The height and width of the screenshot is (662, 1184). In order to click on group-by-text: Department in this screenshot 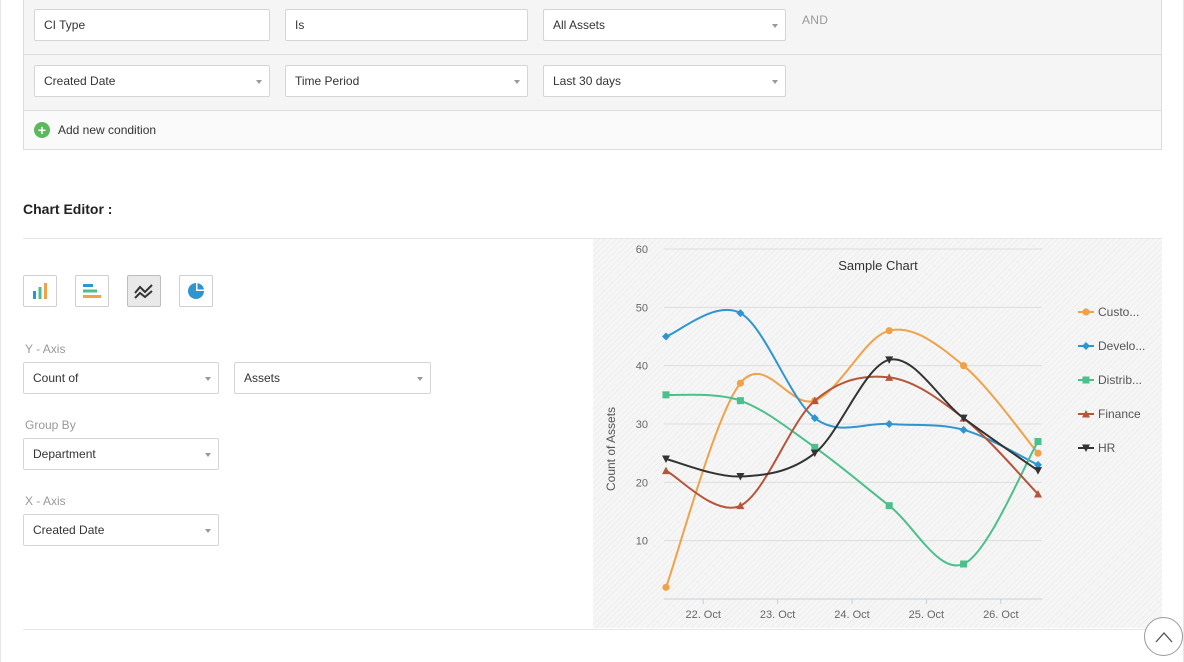, I will do `click(64, 454)`.